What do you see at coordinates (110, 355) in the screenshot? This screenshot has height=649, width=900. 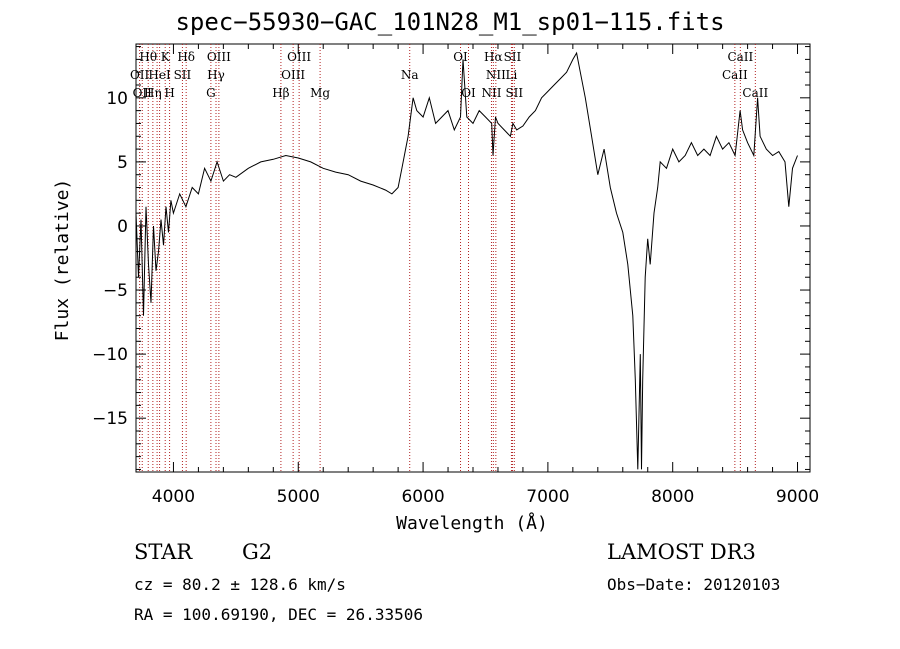 I see `y-tick-label: −10` at bounding box center [110, 355].